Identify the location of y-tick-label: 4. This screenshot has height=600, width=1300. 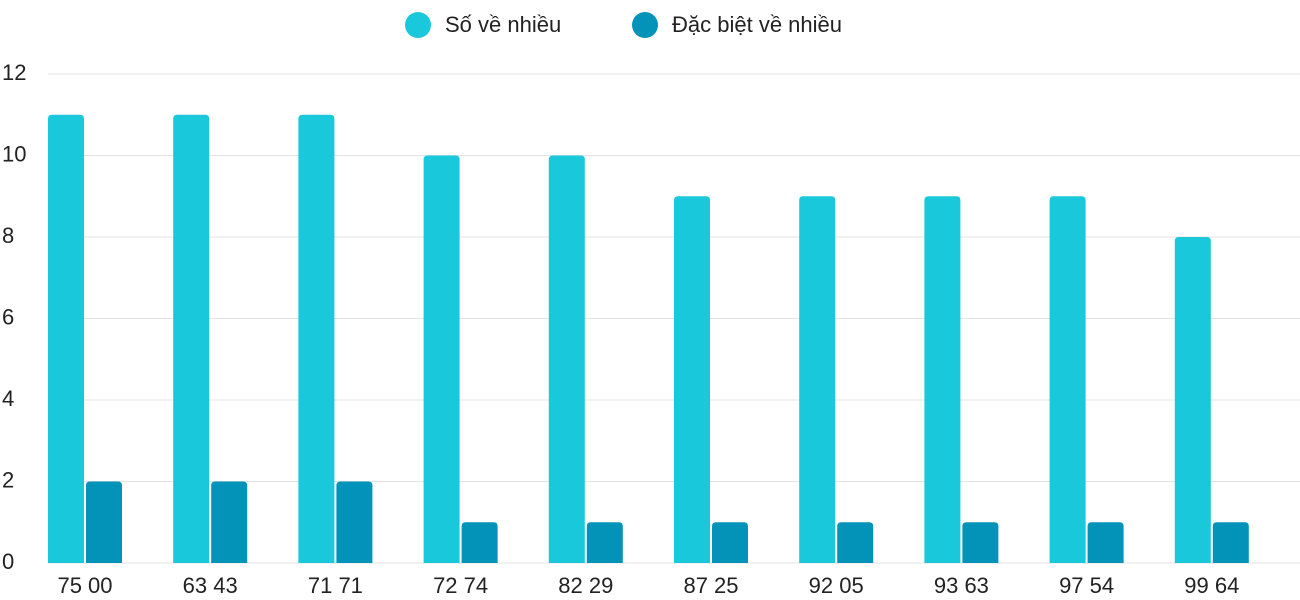
(8, 398).